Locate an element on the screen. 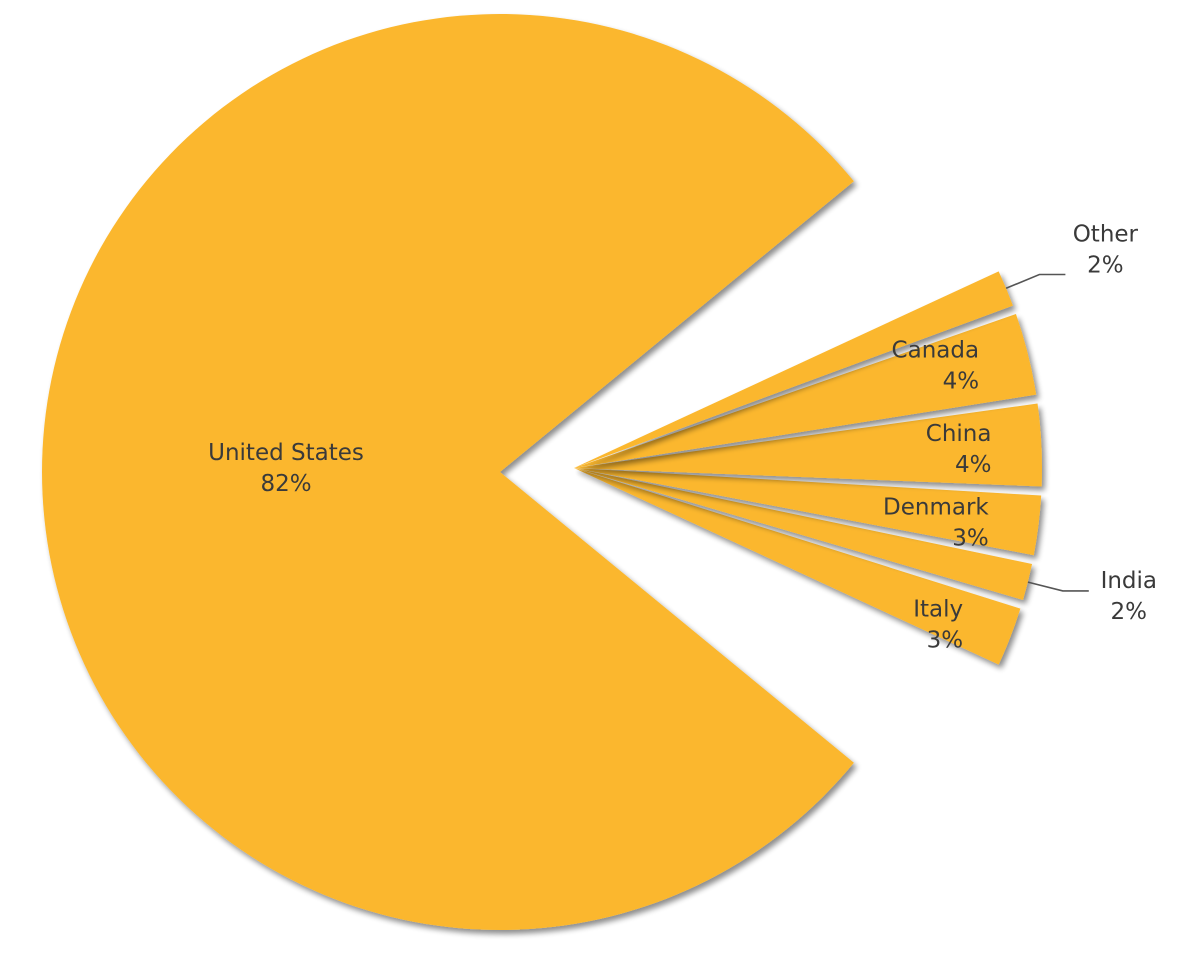 The width and height of the screenshot is (1182, 960). leader-lines is located at coordinates (1047, 432).